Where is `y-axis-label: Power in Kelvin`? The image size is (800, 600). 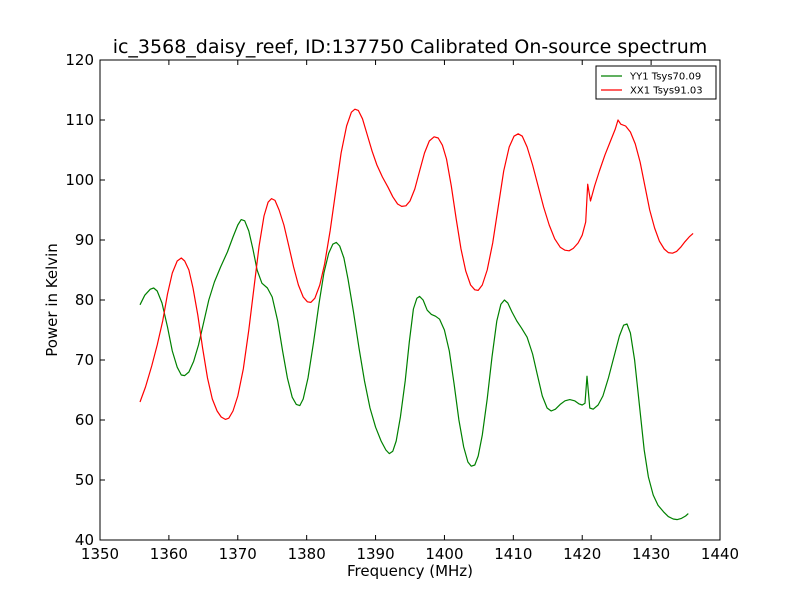 y-axis-label: Power in Kelvin is located at coordinates (52, 300).